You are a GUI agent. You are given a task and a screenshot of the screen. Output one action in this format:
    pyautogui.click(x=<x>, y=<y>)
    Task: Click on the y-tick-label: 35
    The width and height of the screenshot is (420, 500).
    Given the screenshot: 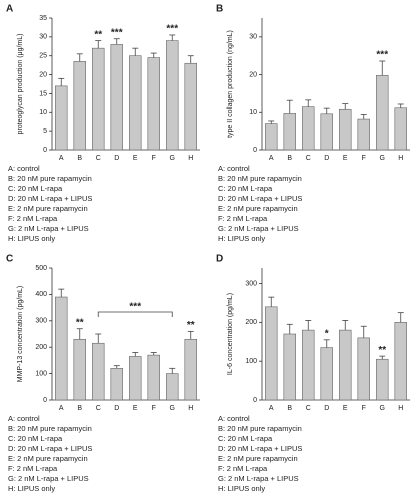 What is the action you would take?
    pyautogui.click(x=43, y=18)
    